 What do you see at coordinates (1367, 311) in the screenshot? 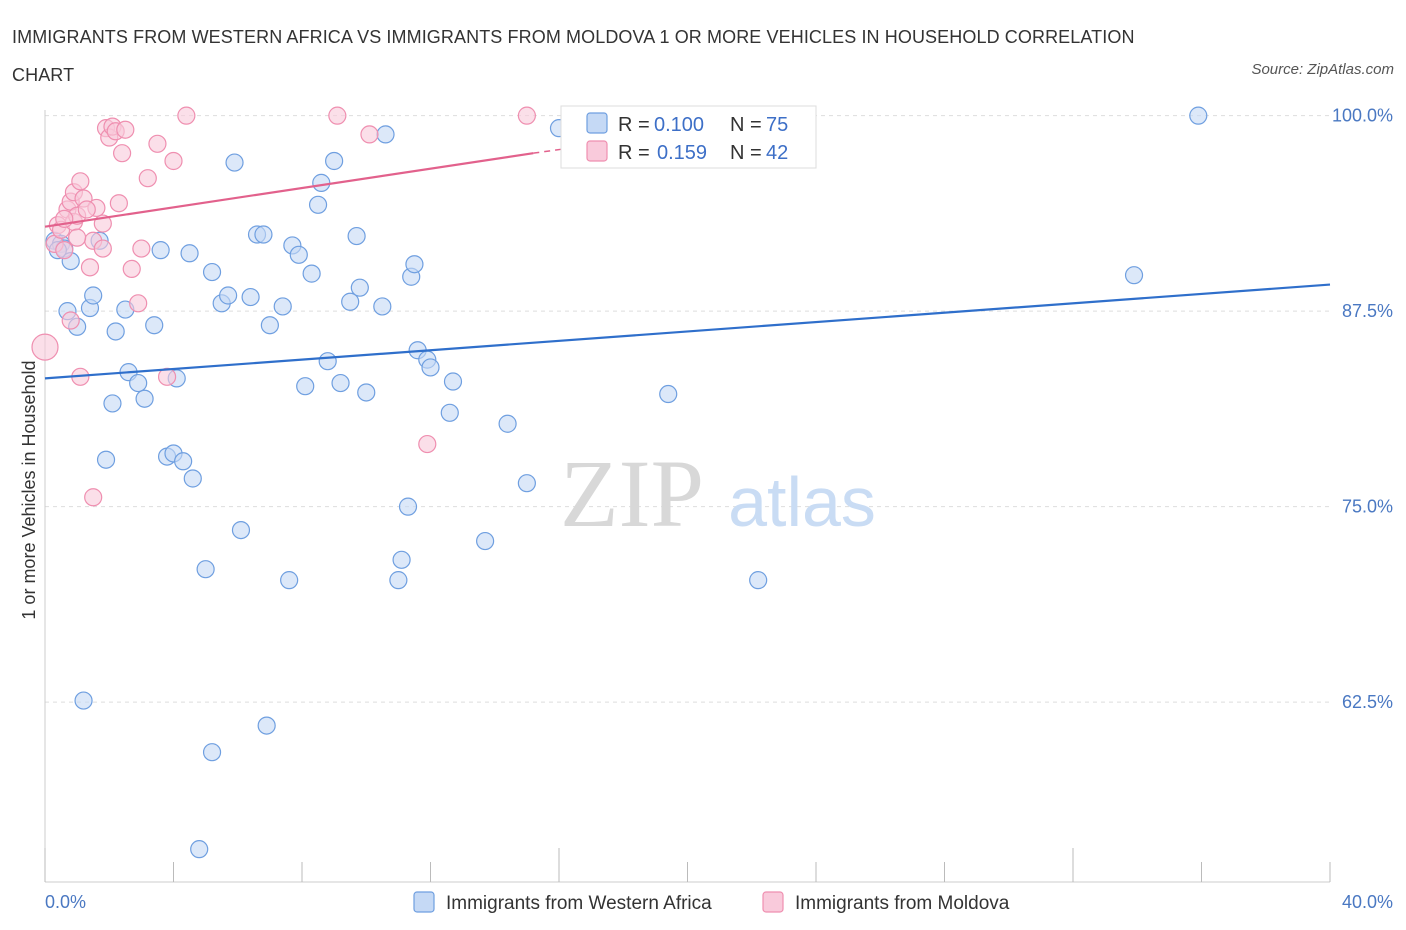
I see `y-tick-label-1: 87.5%` at bounding box center [1367, 311].